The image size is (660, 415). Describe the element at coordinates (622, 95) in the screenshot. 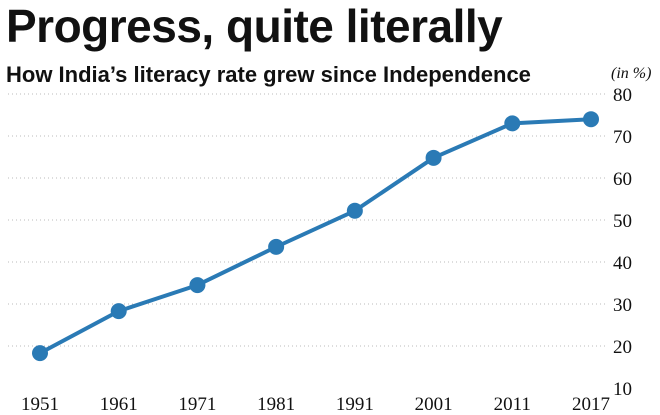

I see `y-tick-label: 80` at that location.